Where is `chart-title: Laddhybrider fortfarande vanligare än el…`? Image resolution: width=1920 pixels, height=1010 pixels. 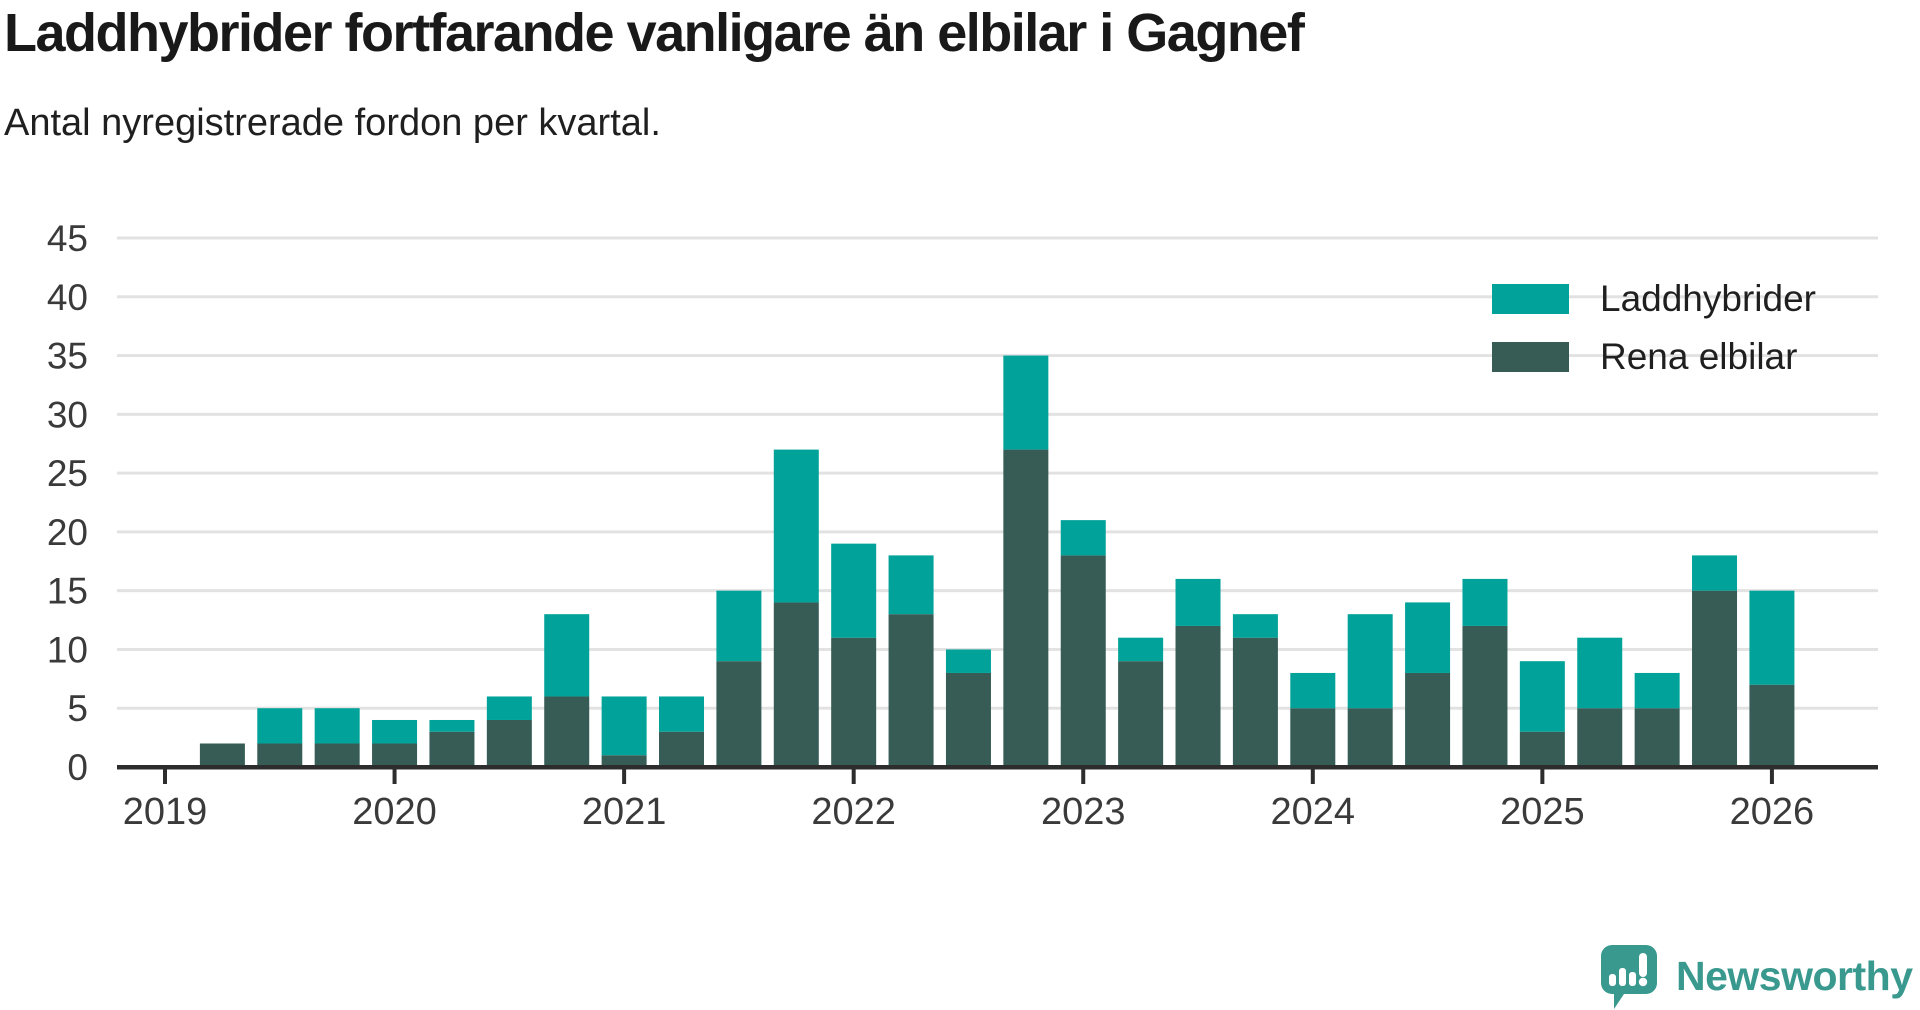 chart-title: Laddhybrider fortfarande vanligare än el… is located at coordinates (654, 33).